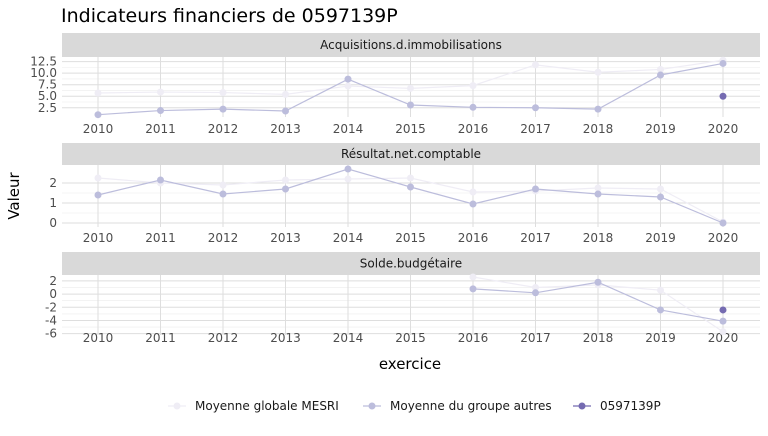 The width and height of the screenshot is (768, 436). I want to click on facet-strip-label: Résultat.net.comptable, so click(411, 154).